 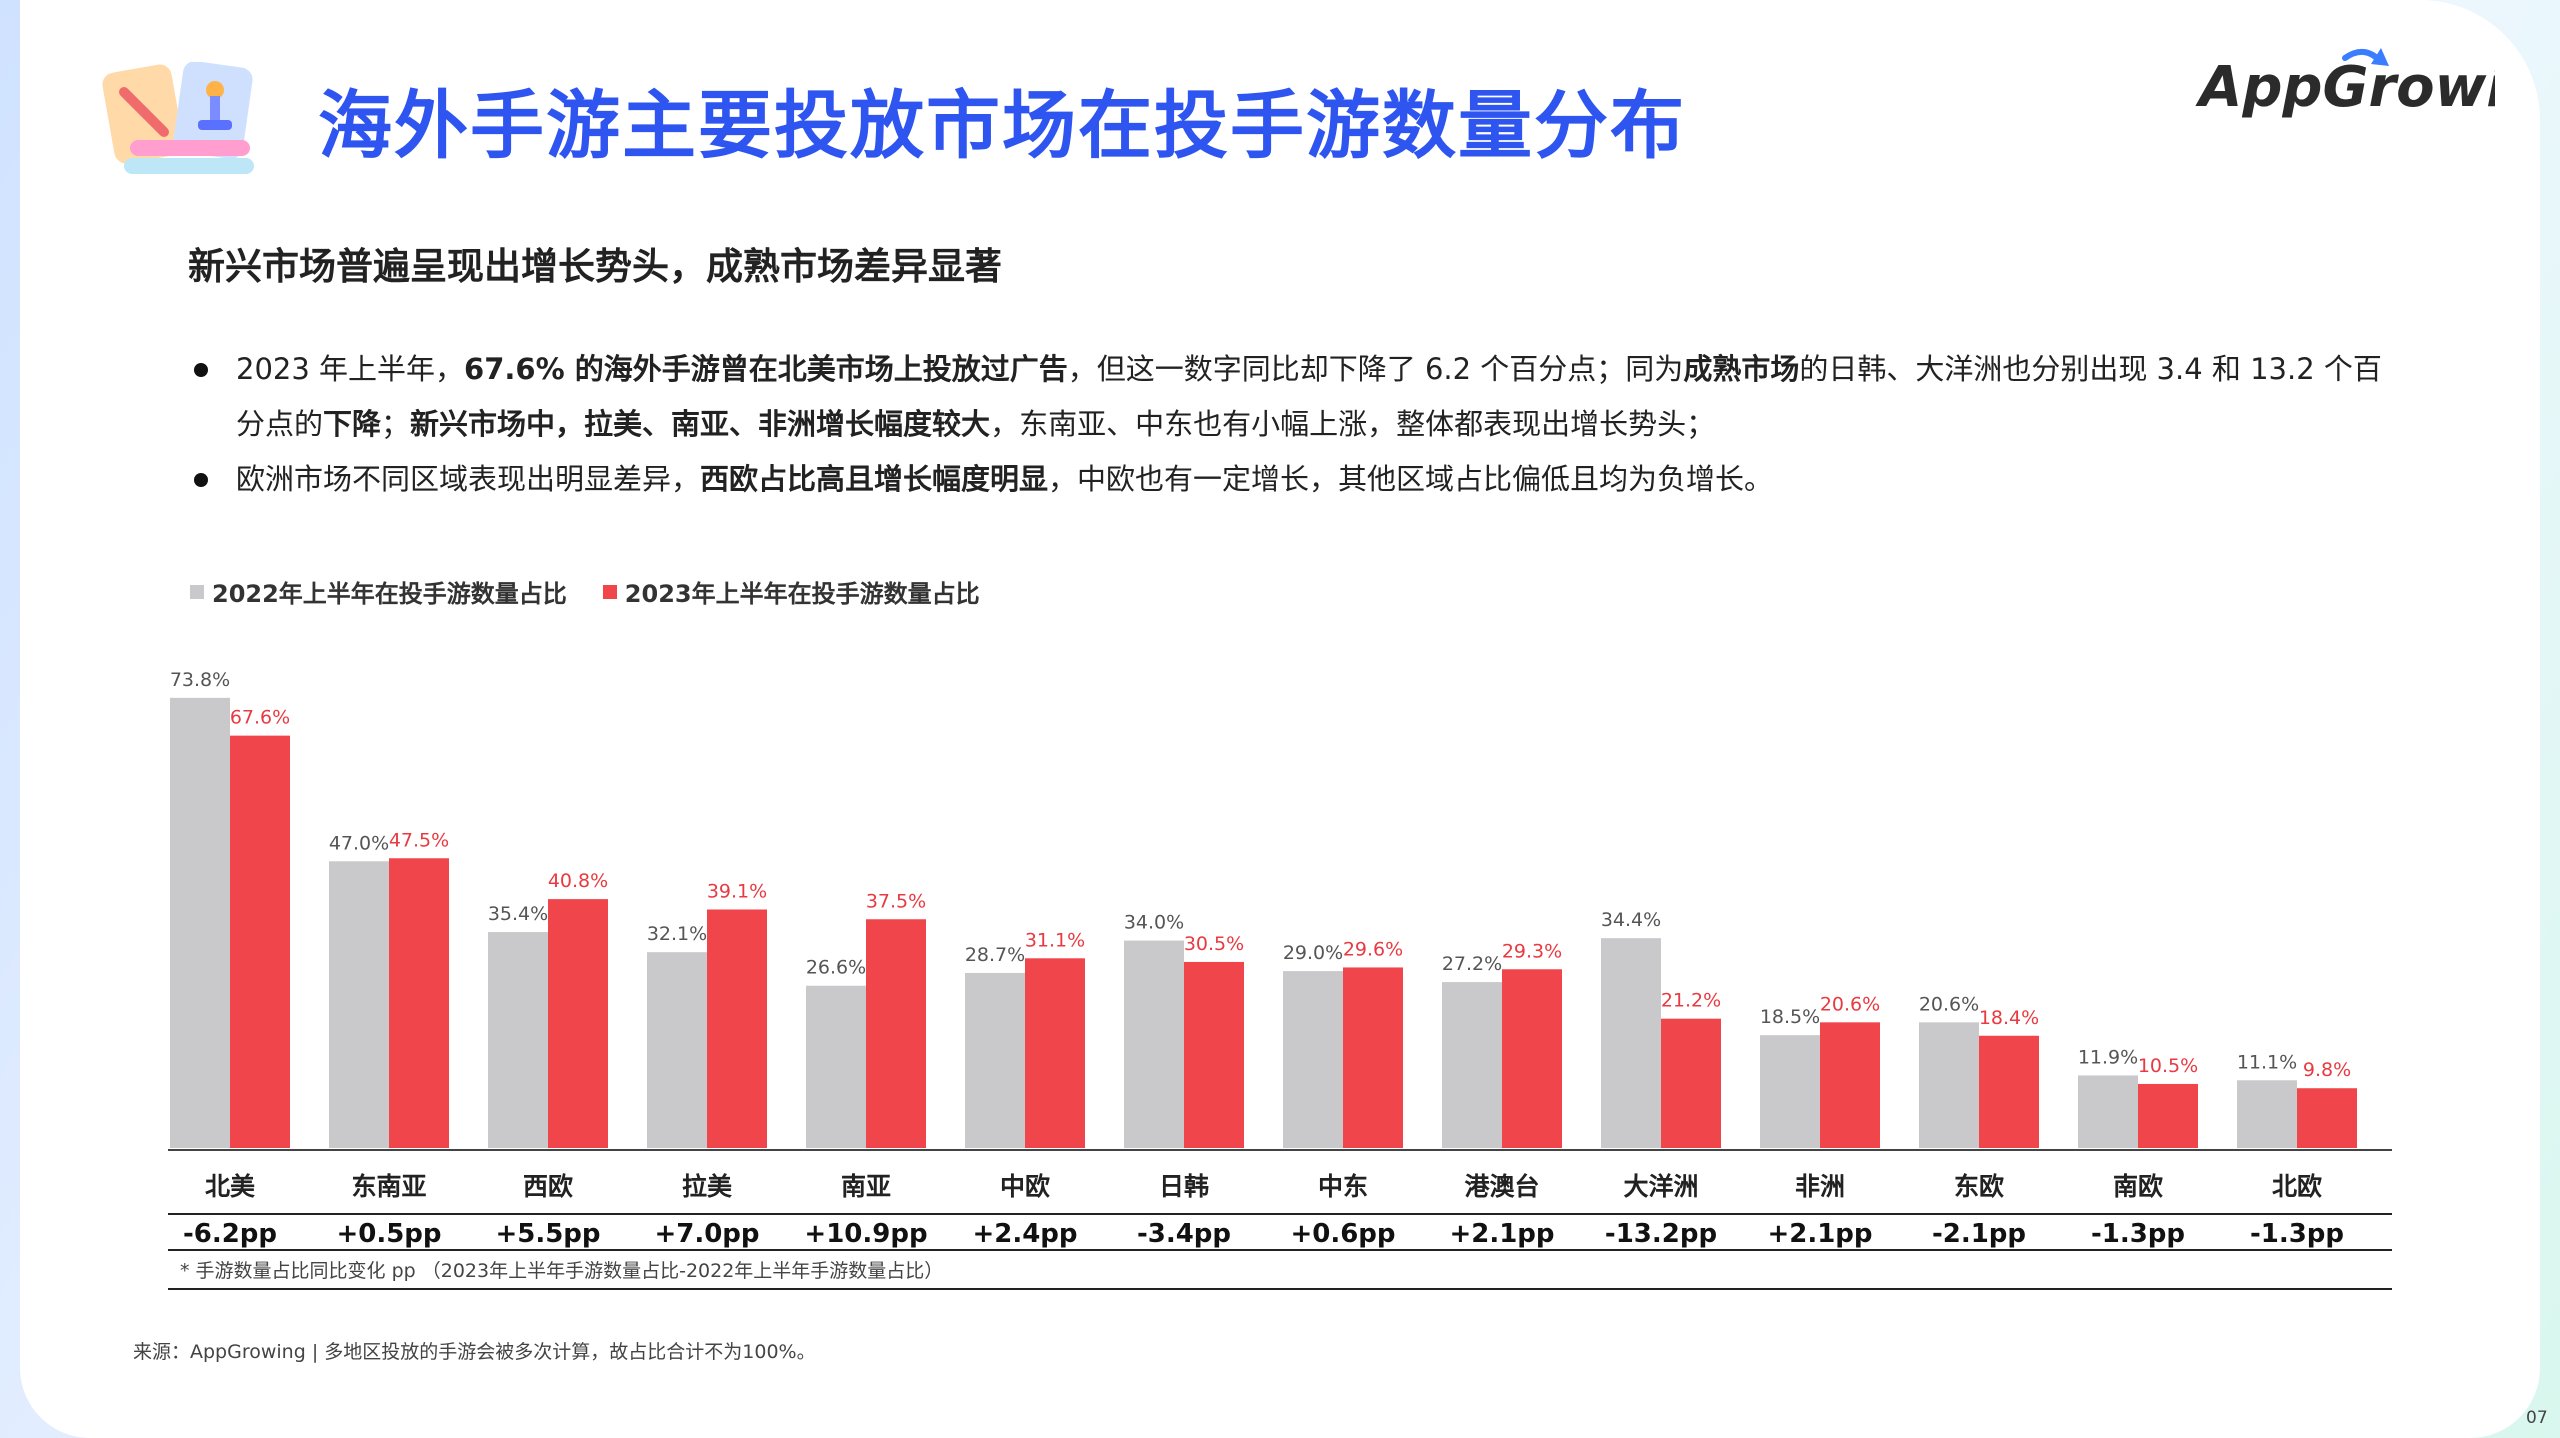 What do you see at coordinates (2267, 1062) in the screenshot?
I see `data-label: 11.1%` at bounding box center [2267, 1062].